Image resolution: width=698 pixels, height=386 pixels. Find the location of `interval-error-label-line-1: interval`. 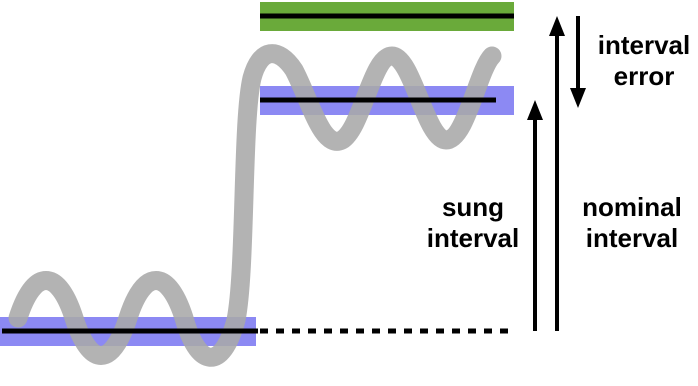

interval-error-label-line-1: interval is located at coordinates (644, 45).